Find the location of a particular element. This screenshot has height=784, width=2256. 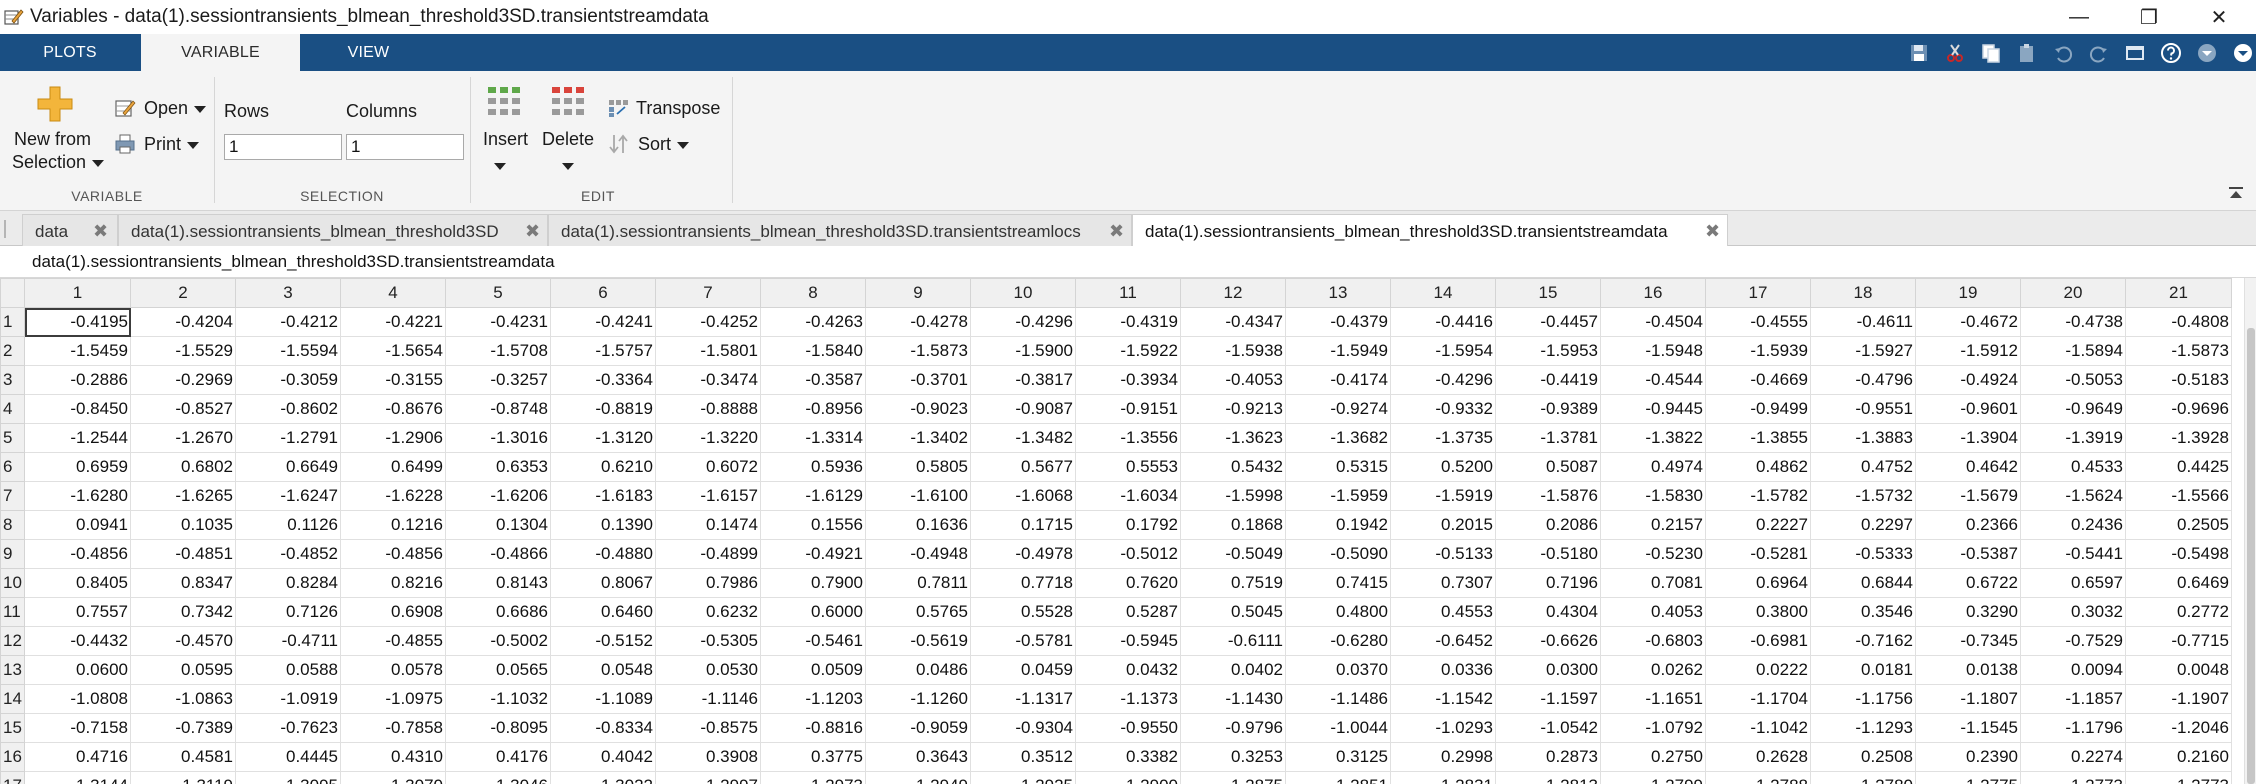

table-cell: -0.3587 is located at coordinates (813, 380).